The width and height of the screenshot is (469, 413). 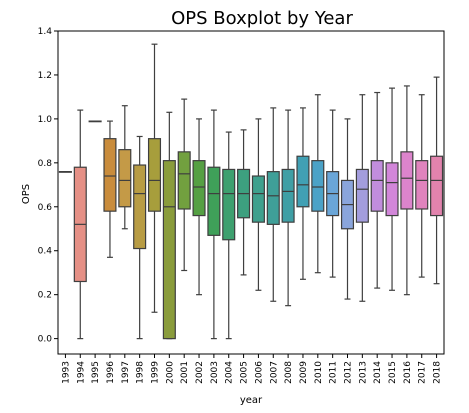 I want to click on x-tick-label: 1999, so click(x=156, y=372).